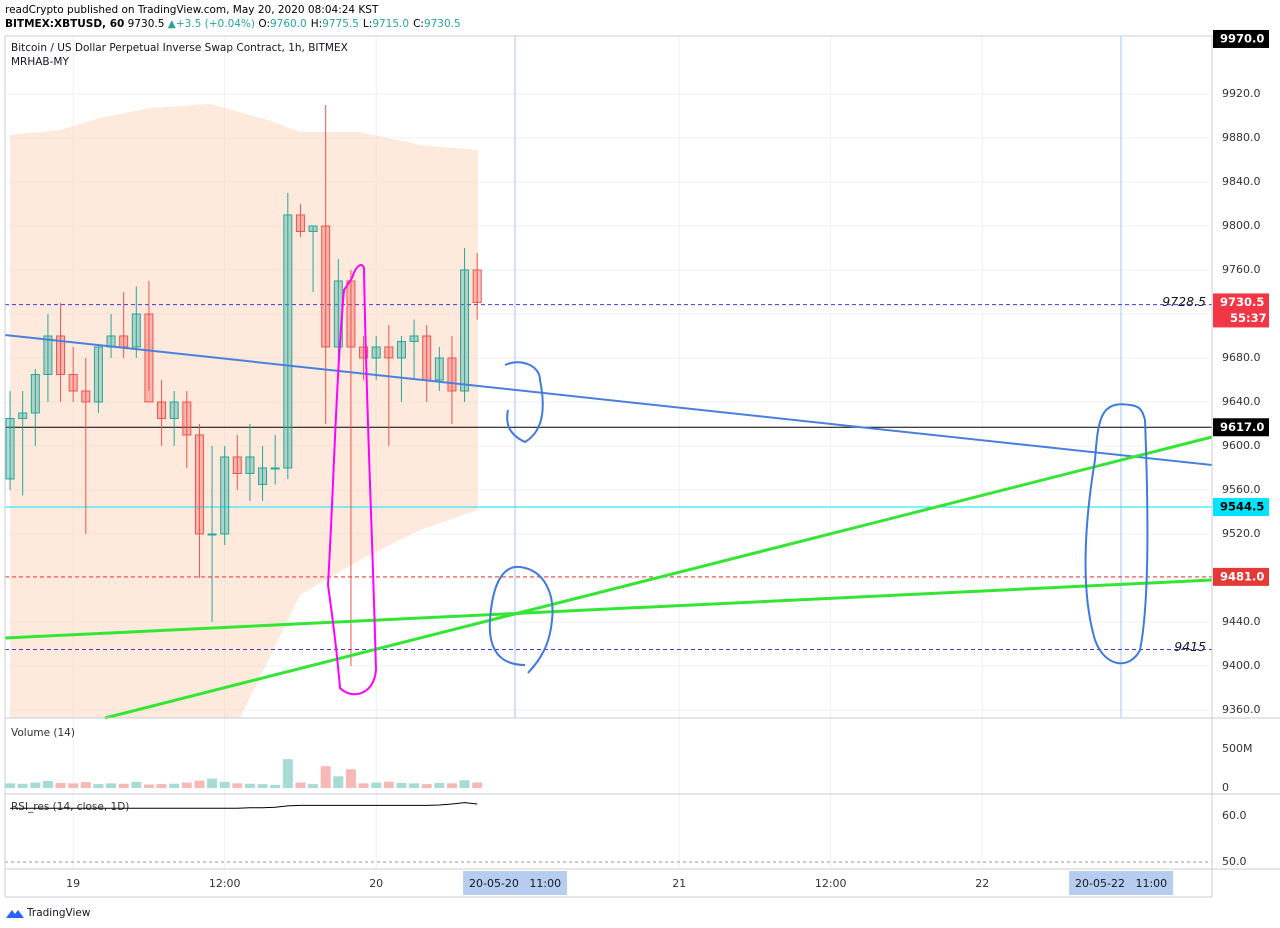  I want to click on volume-tick-label: 0, so click(1225, 787).